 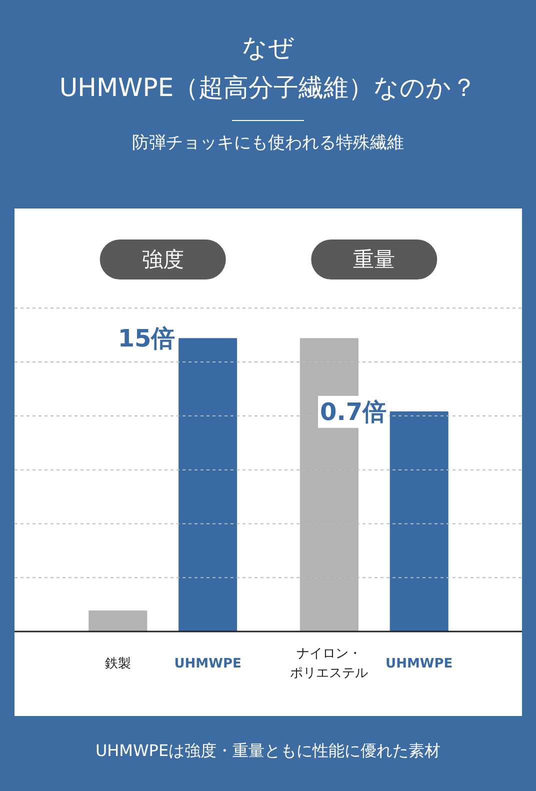 I want to click on chart-subtitle: 防弾チョッキにも使われる特殊繊維, so click(x=268, y=143).